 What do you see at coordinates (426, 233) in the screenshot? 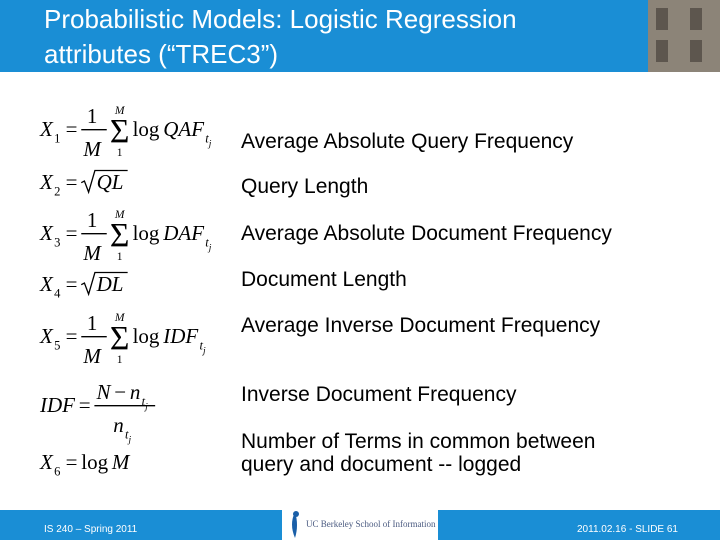
I see `description: Average Absolute Document Frequency` at bounding box center [426, 233].